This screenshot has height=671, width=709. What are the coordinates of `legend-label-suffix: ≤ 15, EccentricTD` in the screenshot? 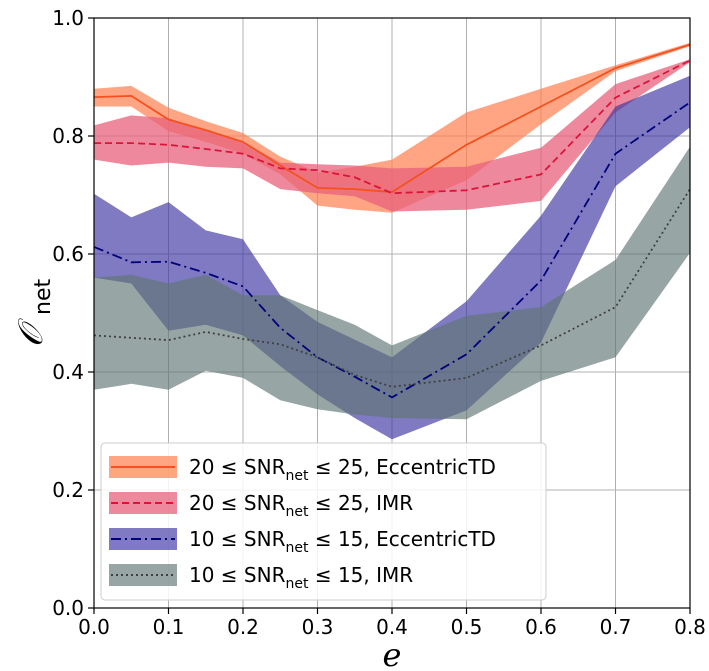 It's located at (401, 539).